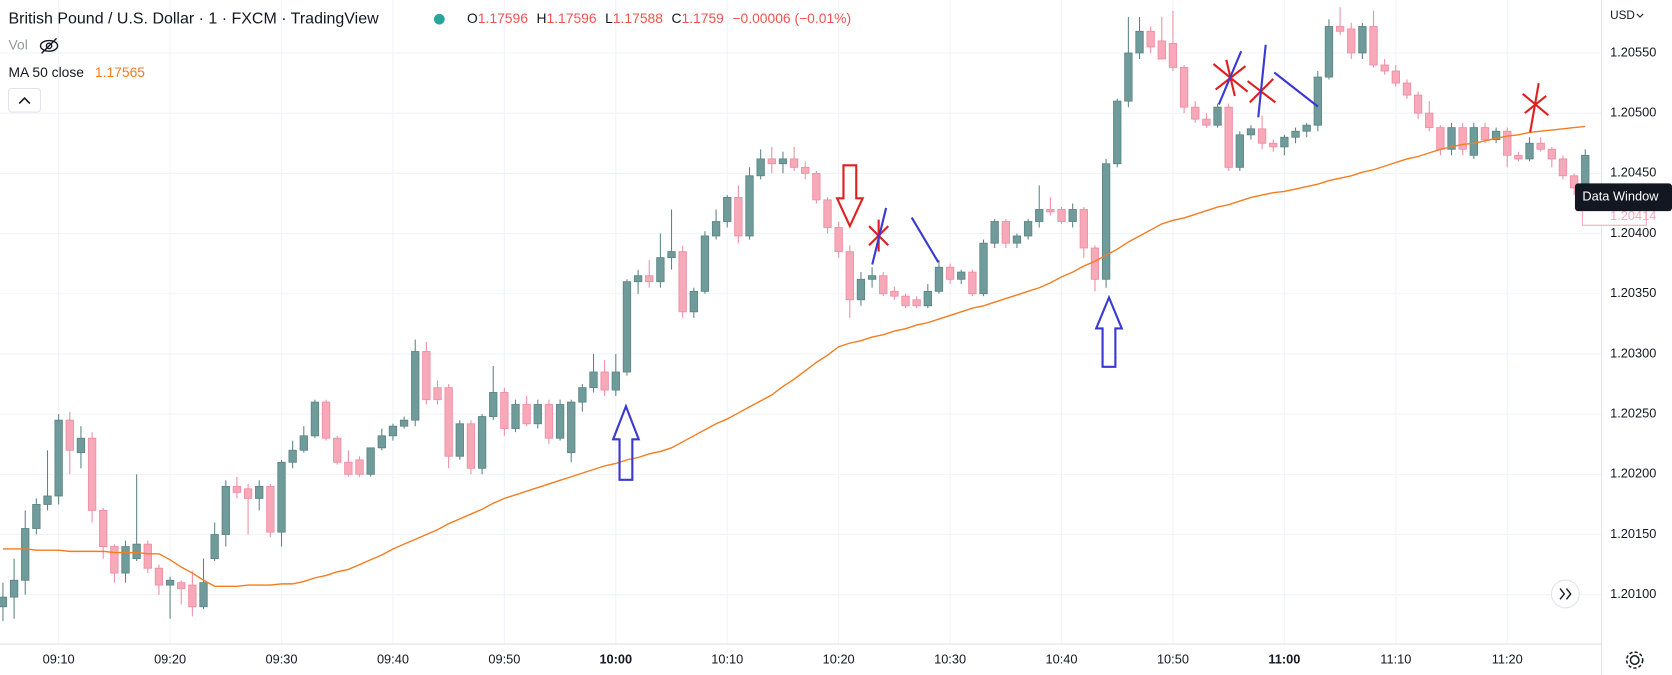  Describe the element at coordinates (24, 100) in the screenshot. I see `collapse-button` at that location.